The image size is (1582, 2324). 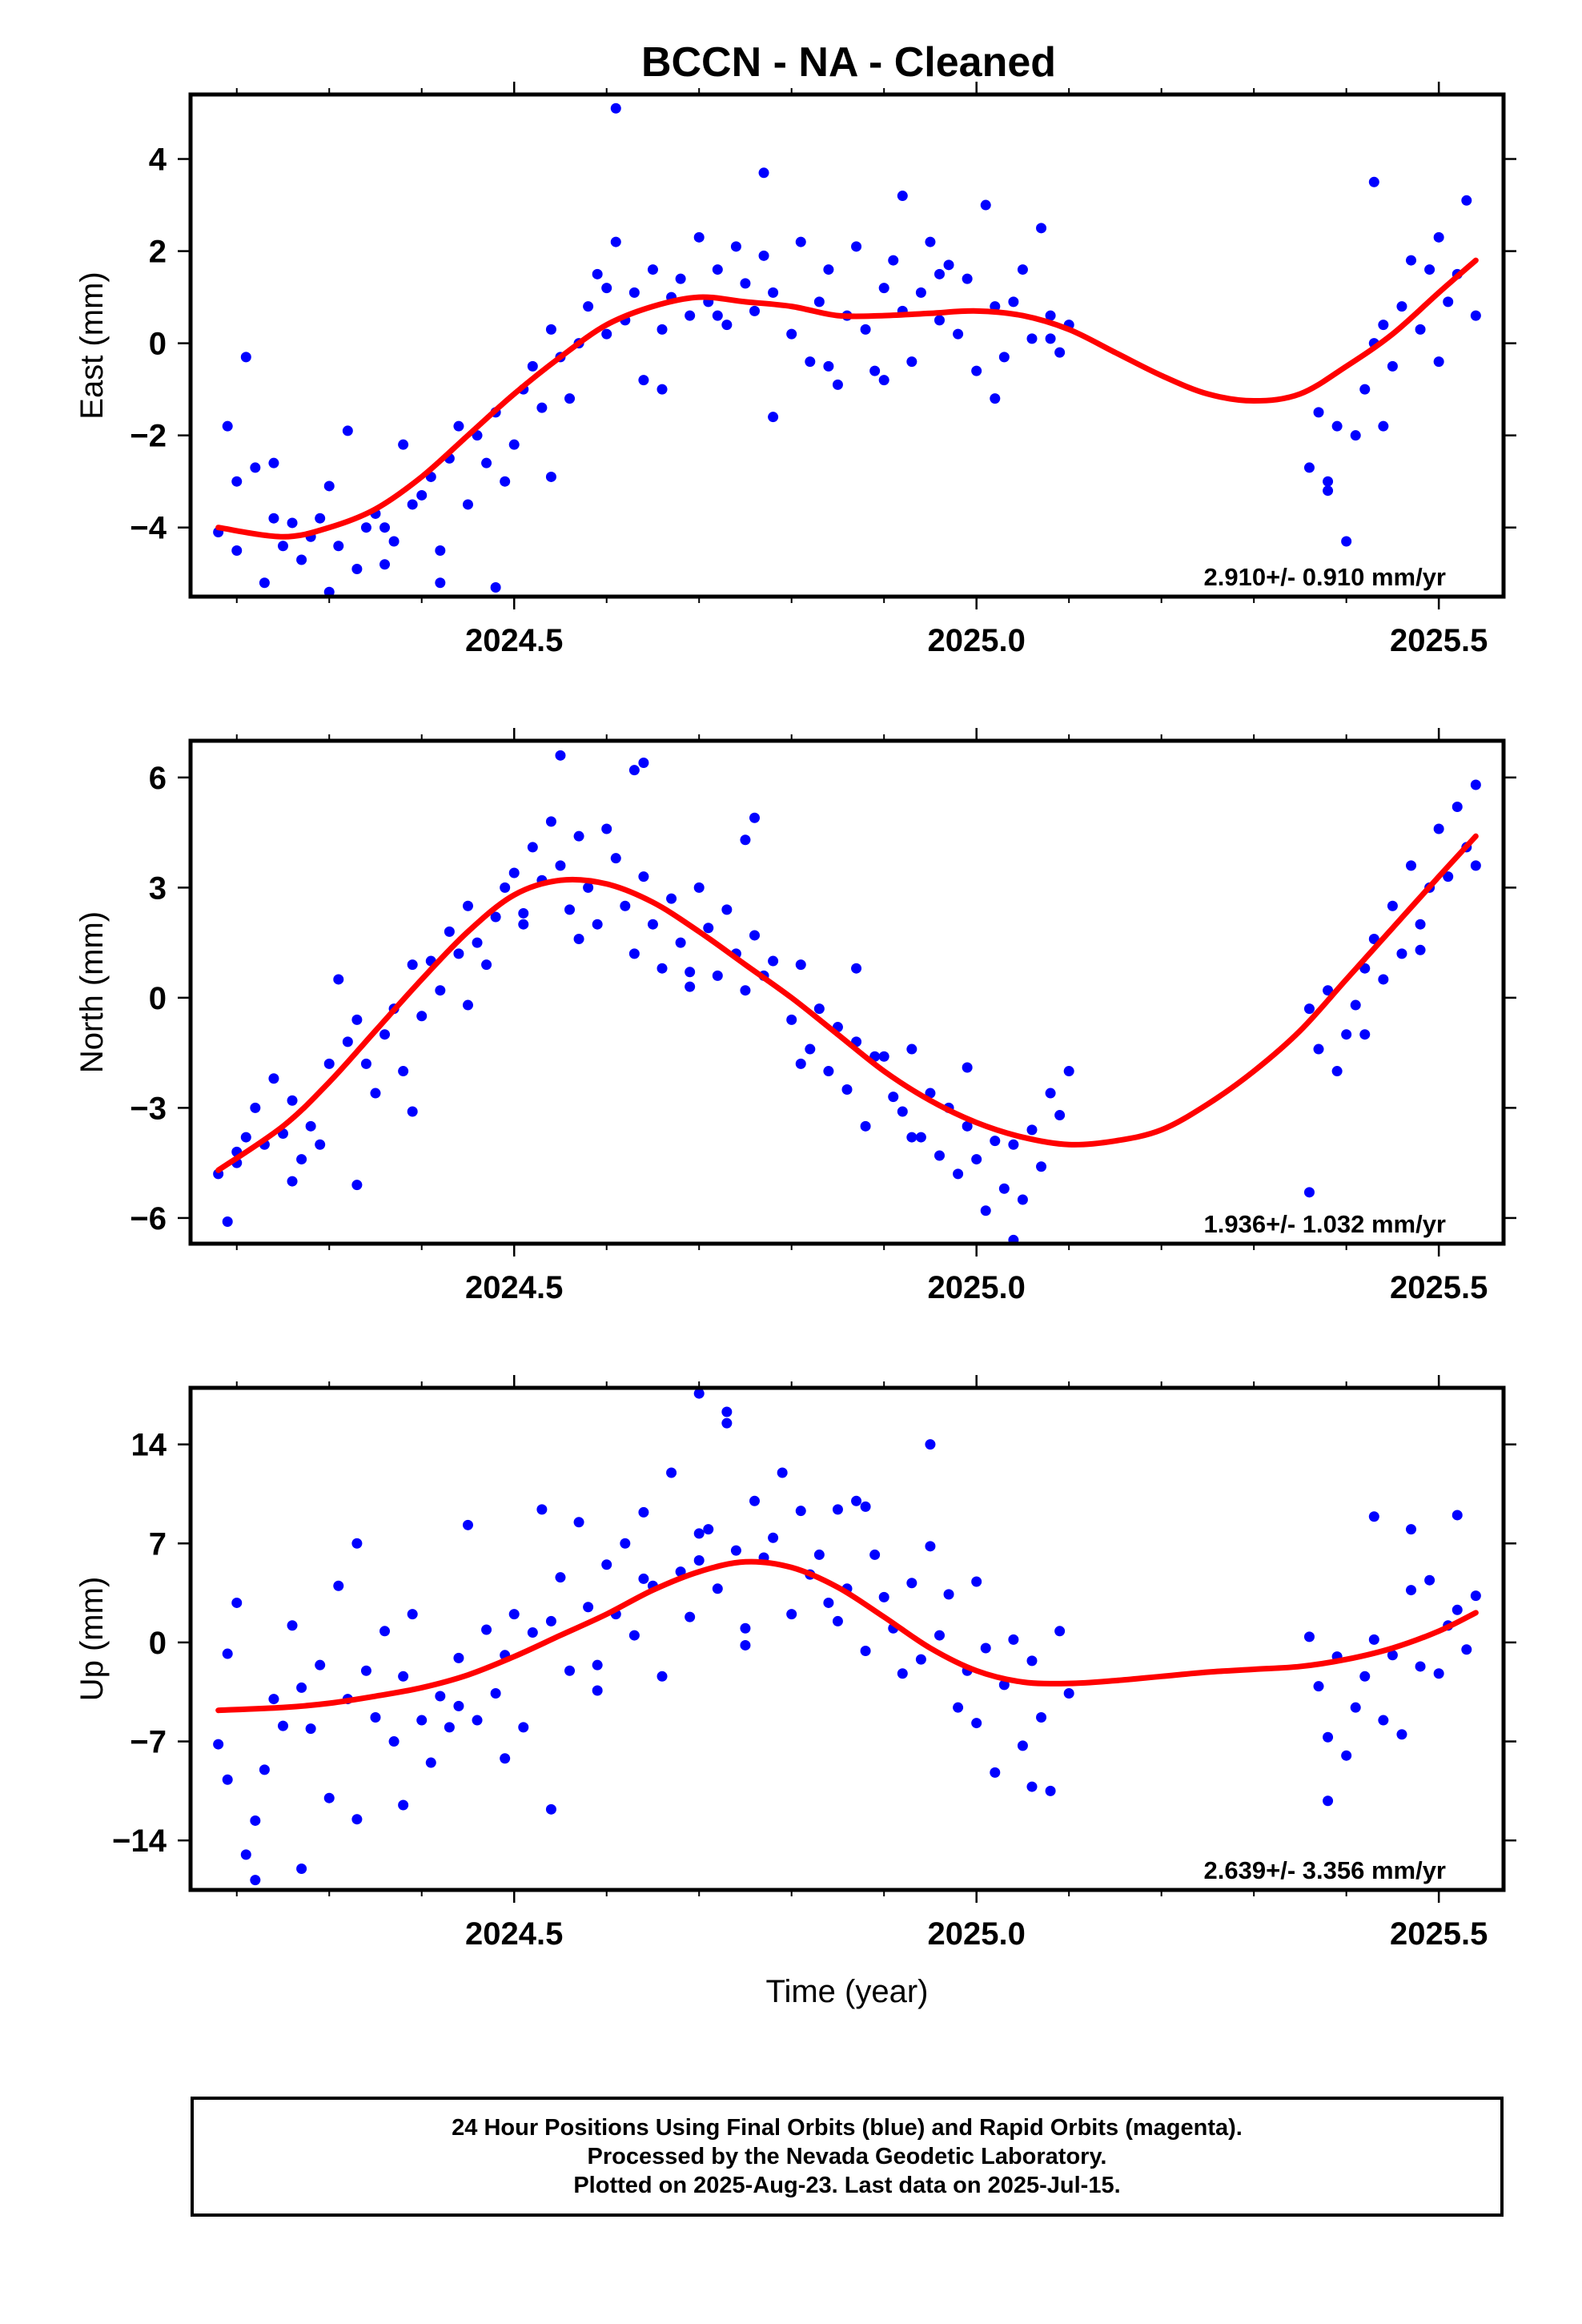 I want to click on x-tick-label: 2024.5, so click(x=514, y=1934).